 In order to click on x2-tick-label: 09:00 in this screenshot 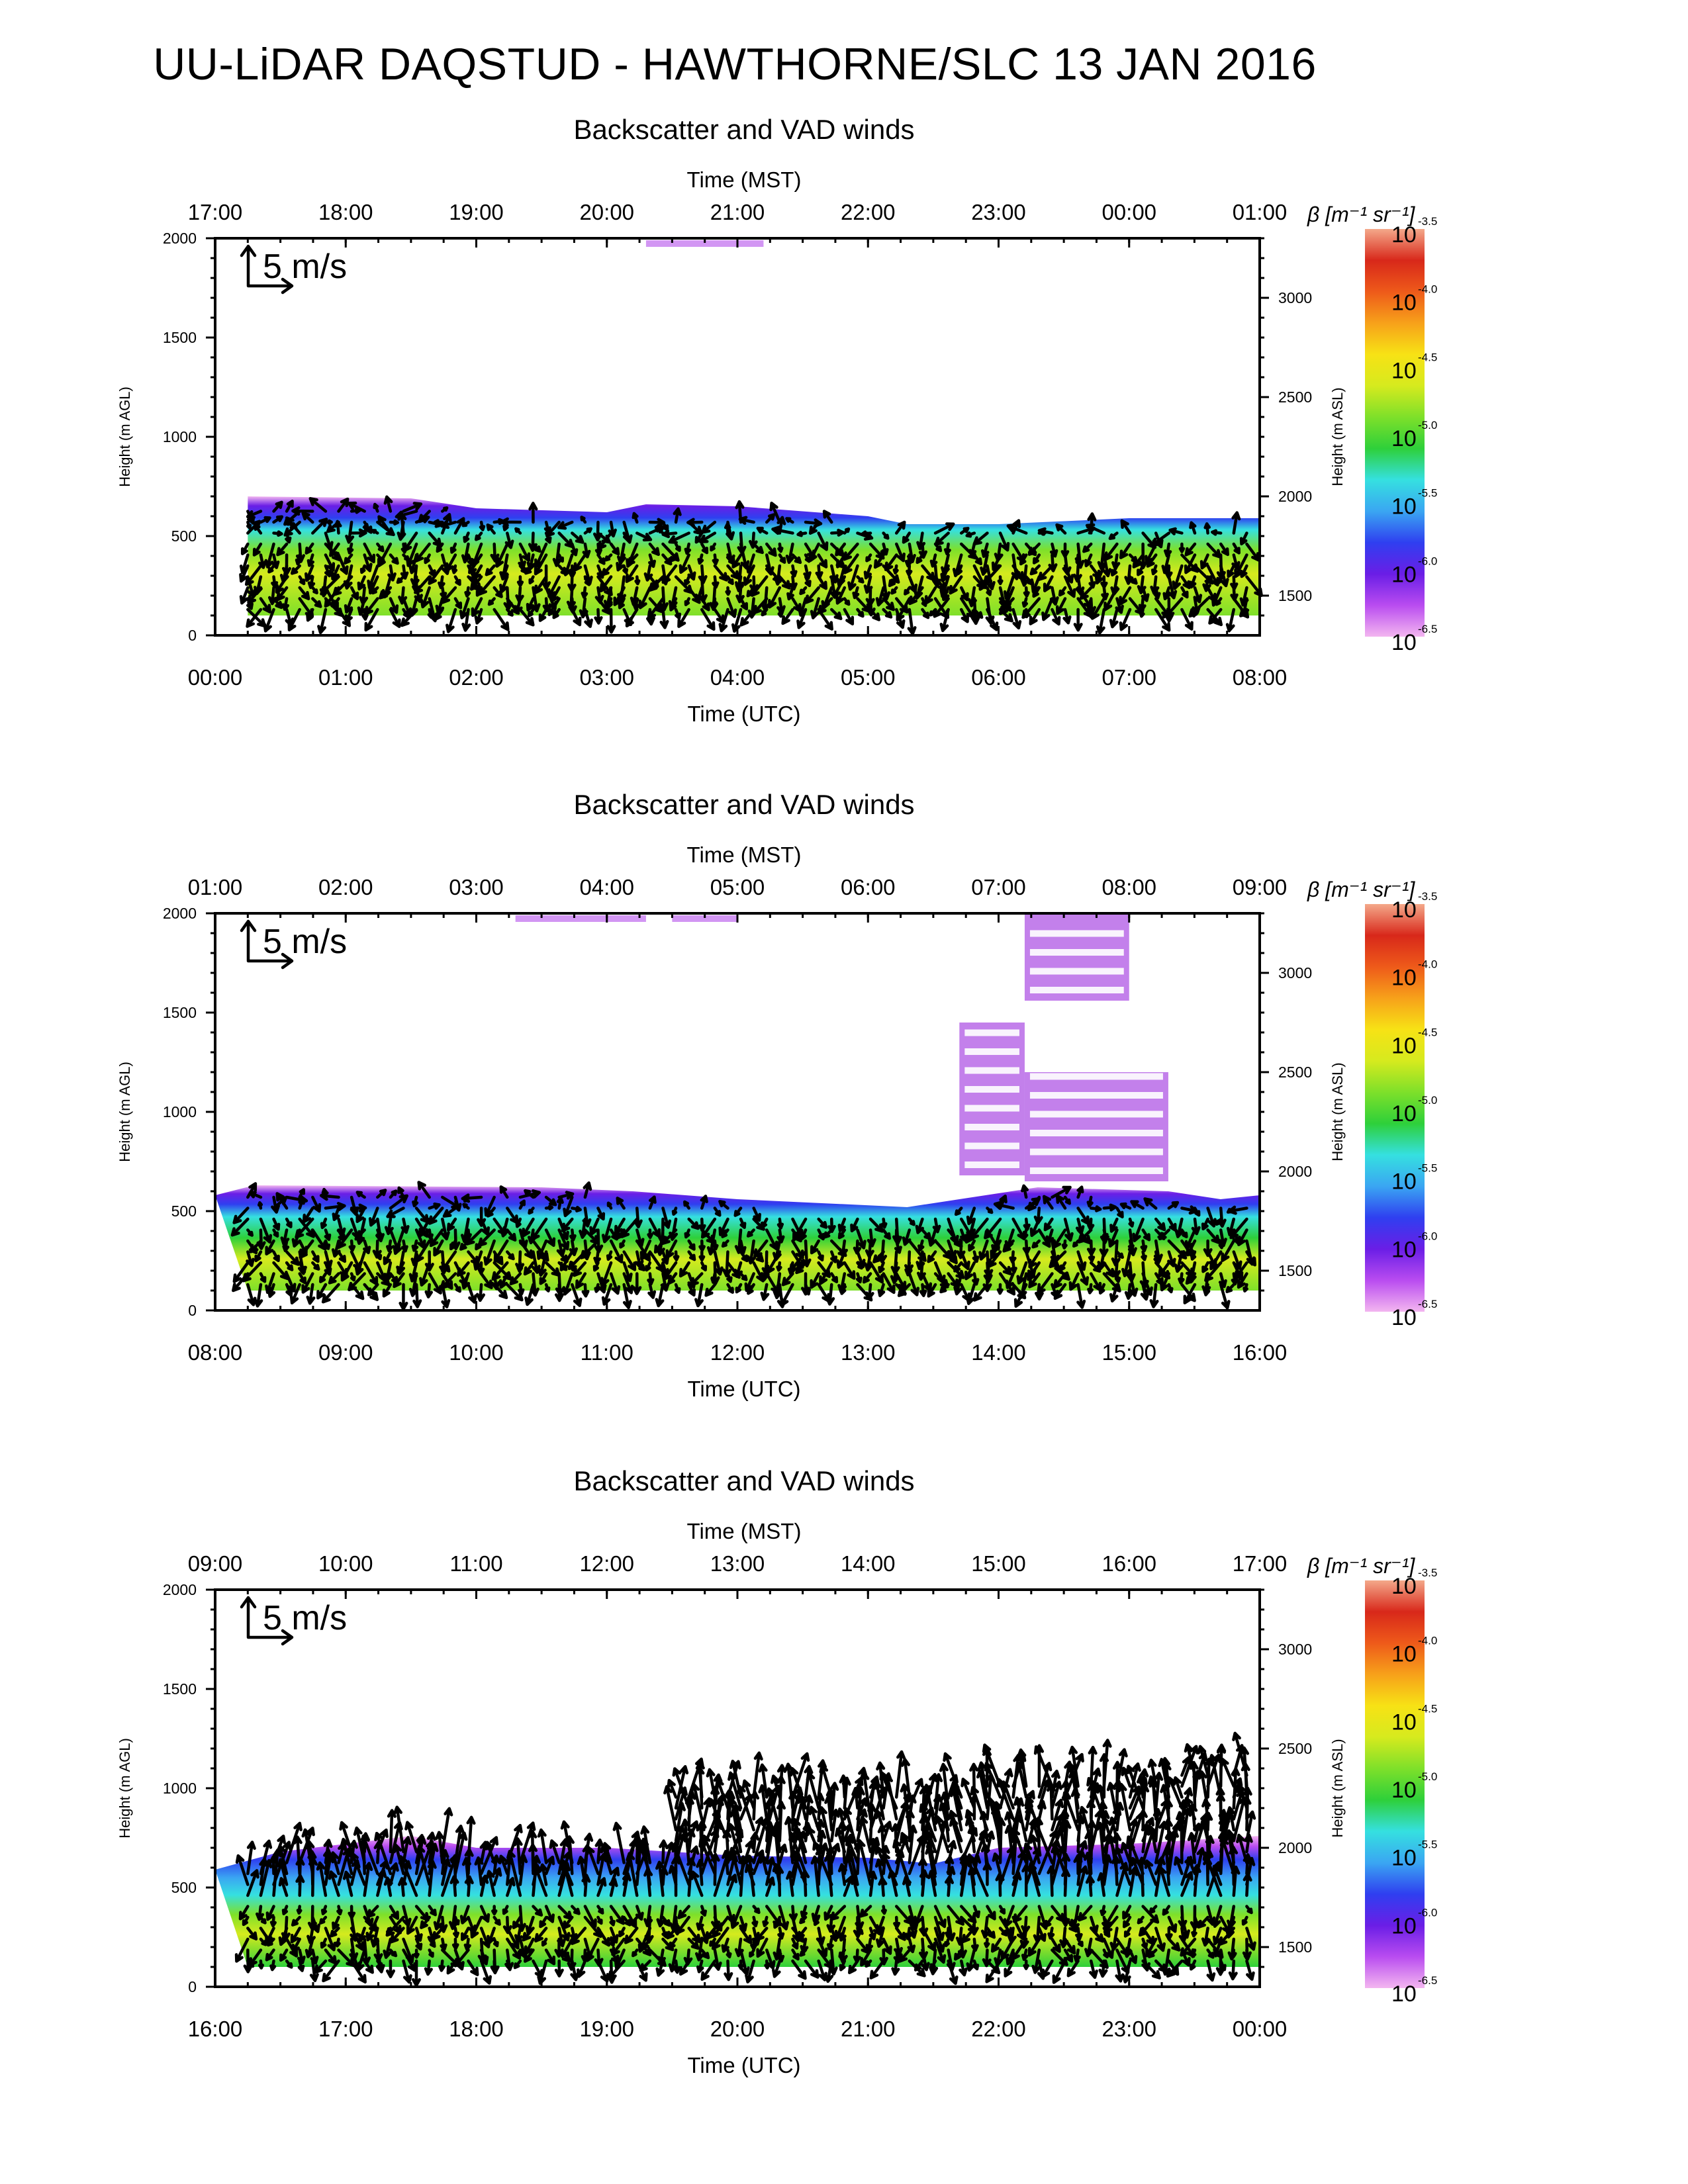, I will do `click(1260, 887)`.